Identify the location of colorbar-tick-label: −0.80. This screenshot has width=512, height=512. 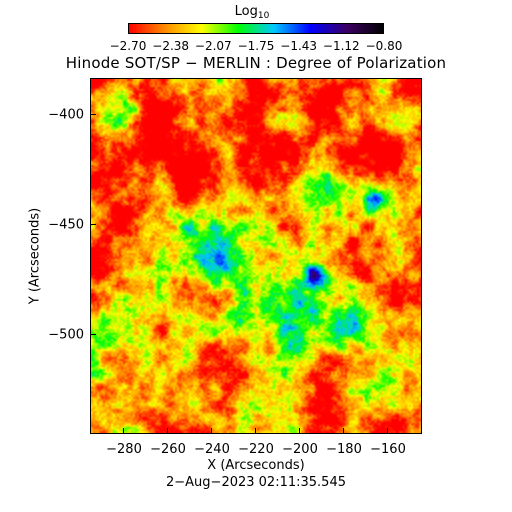
(384, 46).